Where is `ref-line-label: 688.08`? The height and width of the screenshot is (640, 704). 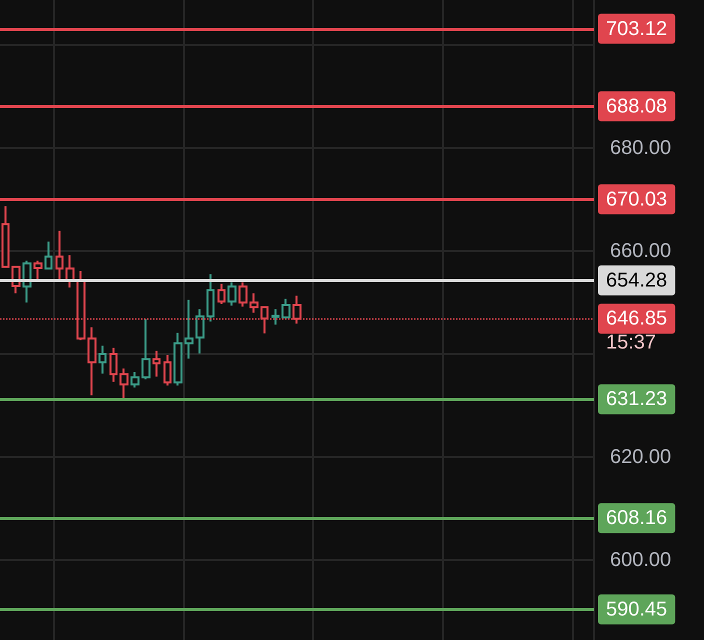
ref-line-label: 688.08 is located at coordinates (637, 106).